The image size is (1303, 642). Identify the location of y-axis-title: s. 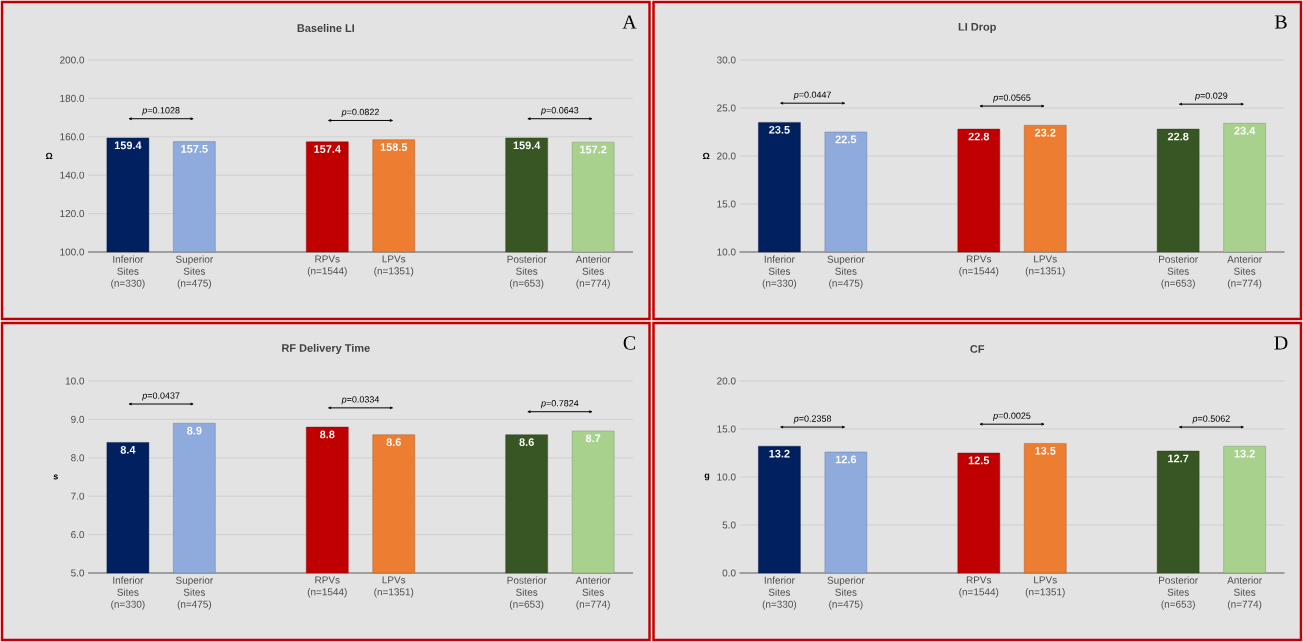
(55, 477).